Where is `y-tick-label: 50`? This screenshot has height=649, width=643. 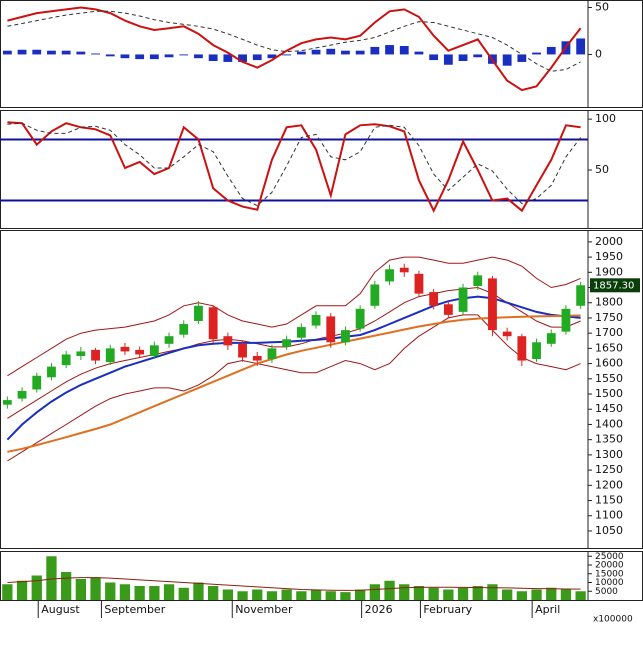 y-tick-label: 50 is located at coordinates (602, 7).